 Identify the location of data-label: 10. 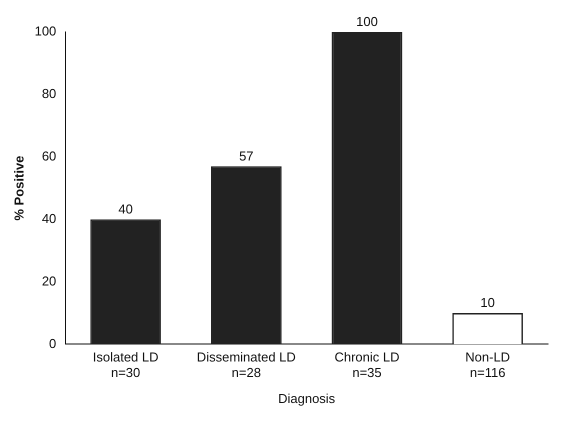
(487, 302).